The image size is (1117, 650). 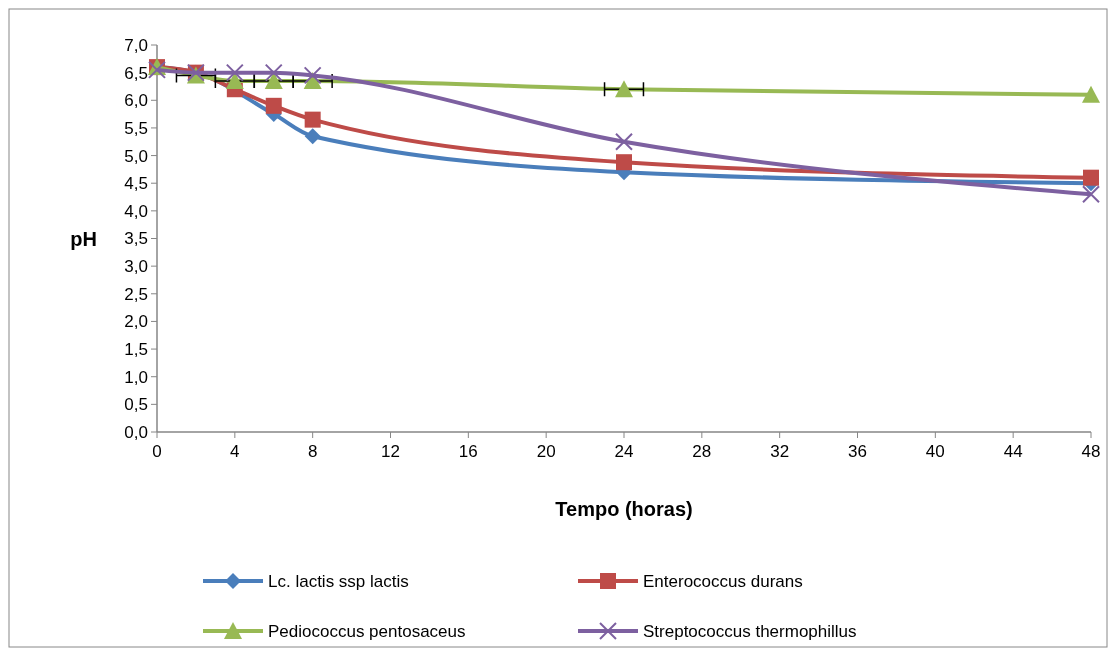 What do you see at coordinates (312, 451) in the screenshot?
I see `x-tick-label: 8` at bounding box center [312, 451].